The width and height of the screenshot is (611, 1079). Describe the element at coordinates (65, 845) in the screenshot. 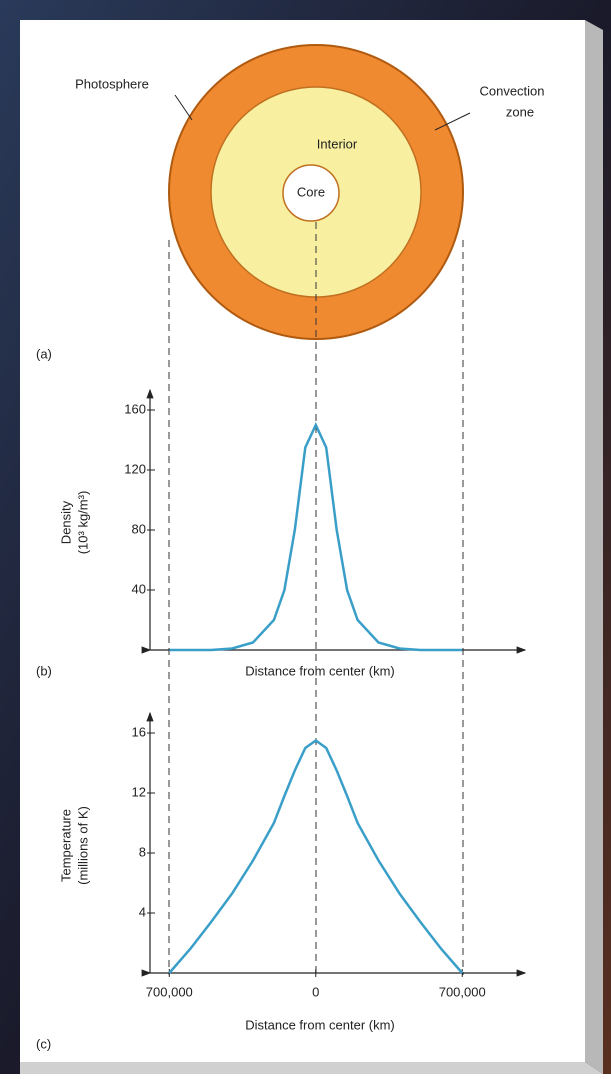

I see `y-axis-label: Temperature` at that location.